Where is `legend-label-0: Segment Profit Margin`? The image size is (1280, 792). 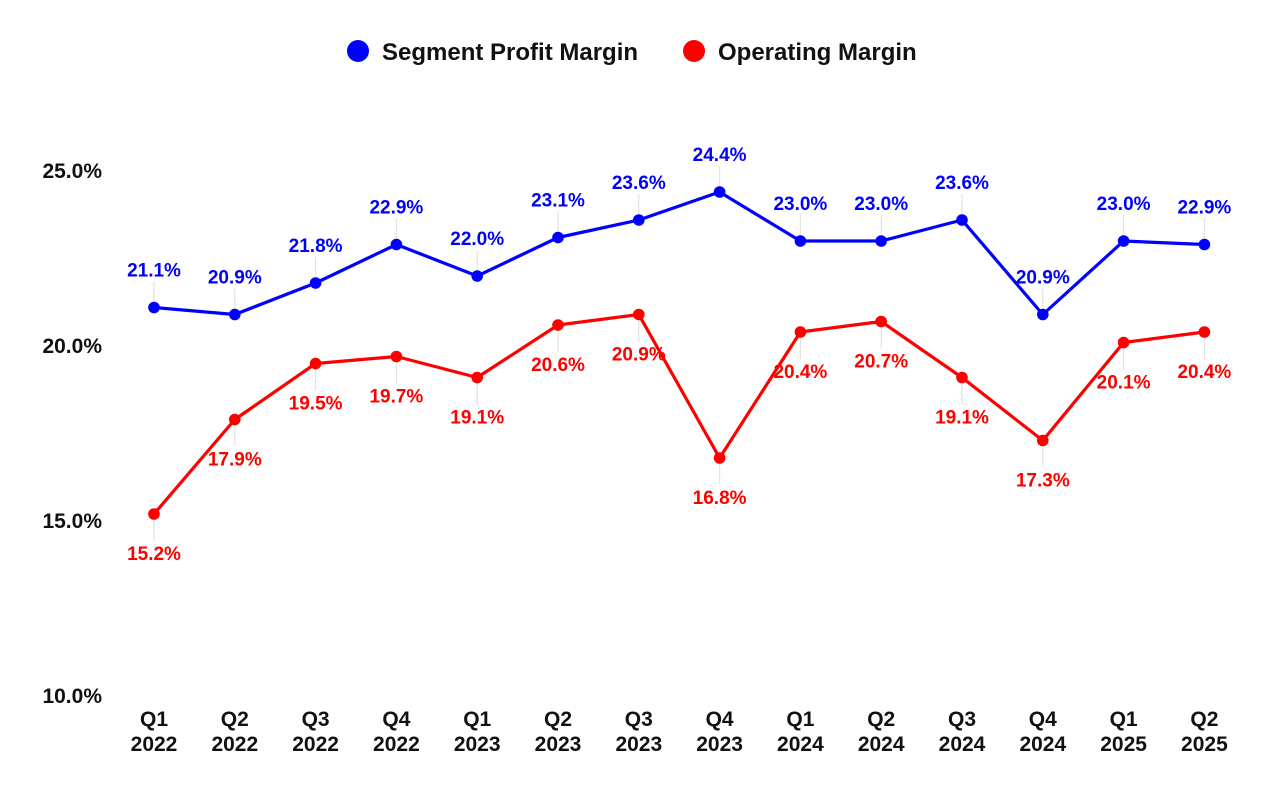
legend-label-0: Segment Profit Margin is located at coordinates (510, 52).